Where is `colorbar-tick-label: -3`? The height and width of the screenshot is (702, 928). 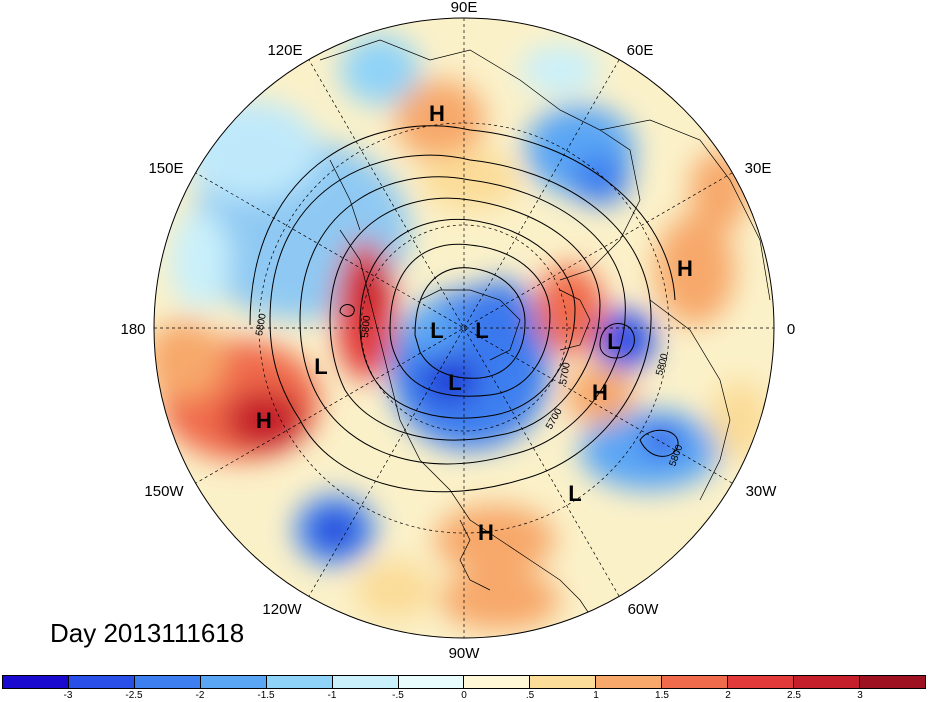
colorbar-tick-label: -3 is located at coordinates (68, 695).